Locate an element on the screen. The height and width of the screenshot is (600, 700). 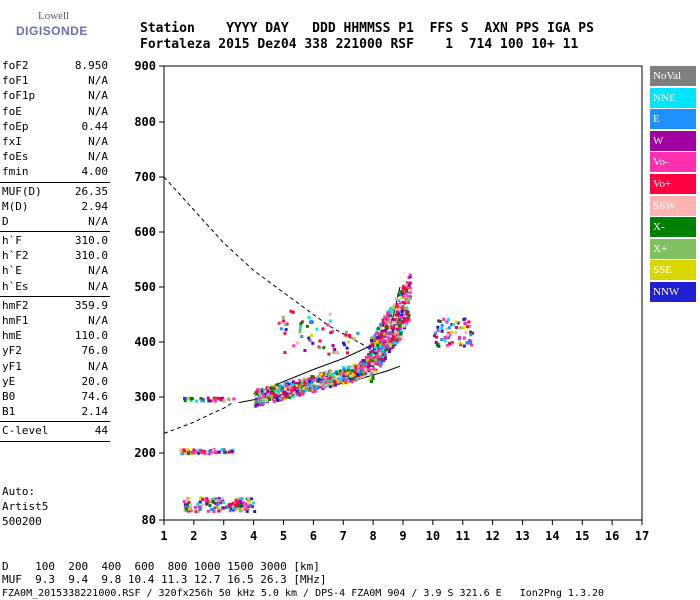
param-name: D is located at coordinates (5, 221).